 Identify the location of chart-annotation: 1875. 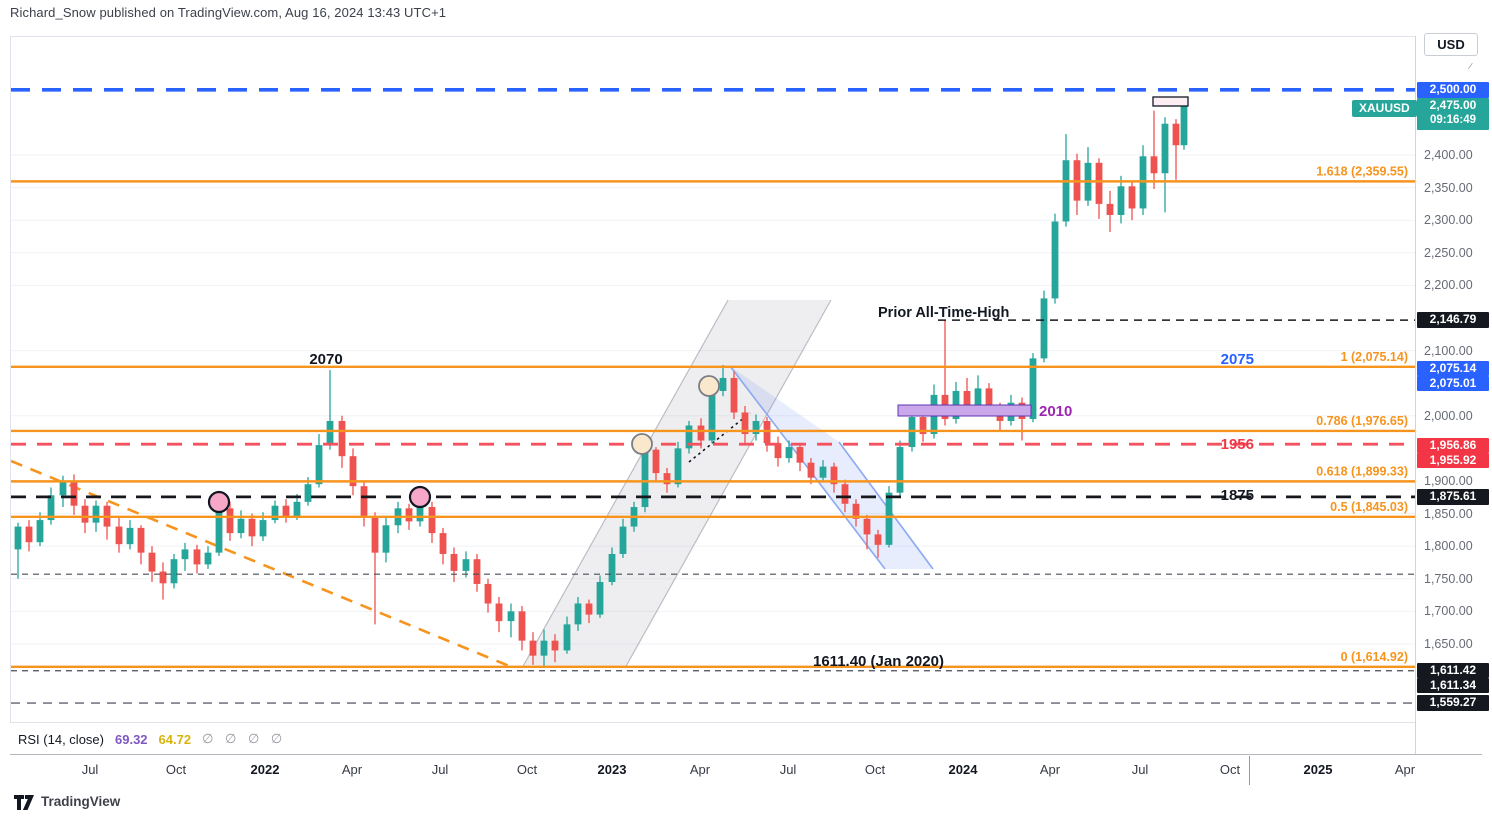
(1237, 495).